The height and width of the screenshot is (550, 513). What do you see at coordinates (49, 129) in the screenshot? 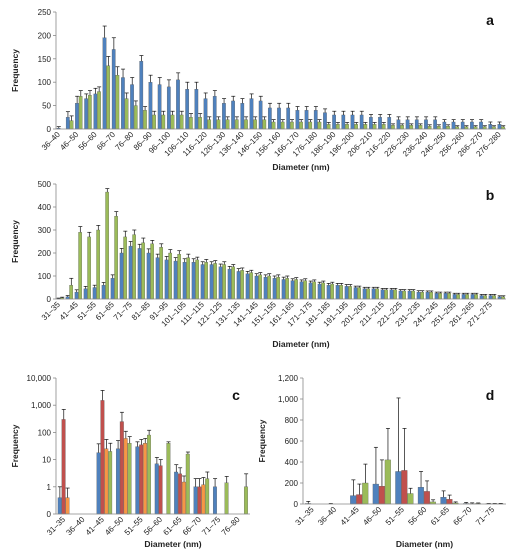
I see `y-tick-label: 0` at bounding box center [49, 129].